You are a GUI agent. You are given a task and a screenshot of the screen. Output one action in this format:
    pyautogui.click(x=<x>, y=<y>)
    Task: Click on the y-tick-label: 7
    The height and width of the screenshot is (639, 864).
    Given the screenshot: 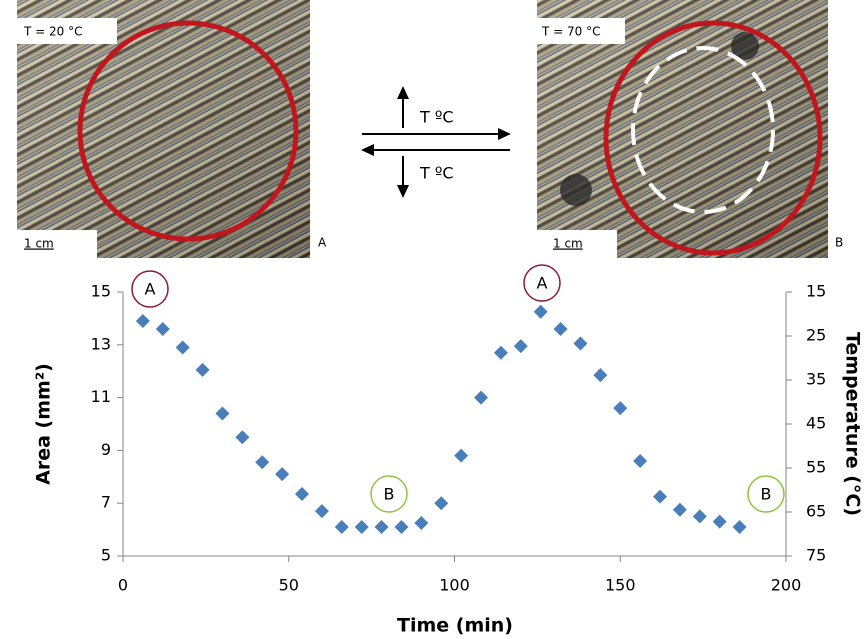 What is the action you would take?
    pyautogui.click(x=106, y=502)
    